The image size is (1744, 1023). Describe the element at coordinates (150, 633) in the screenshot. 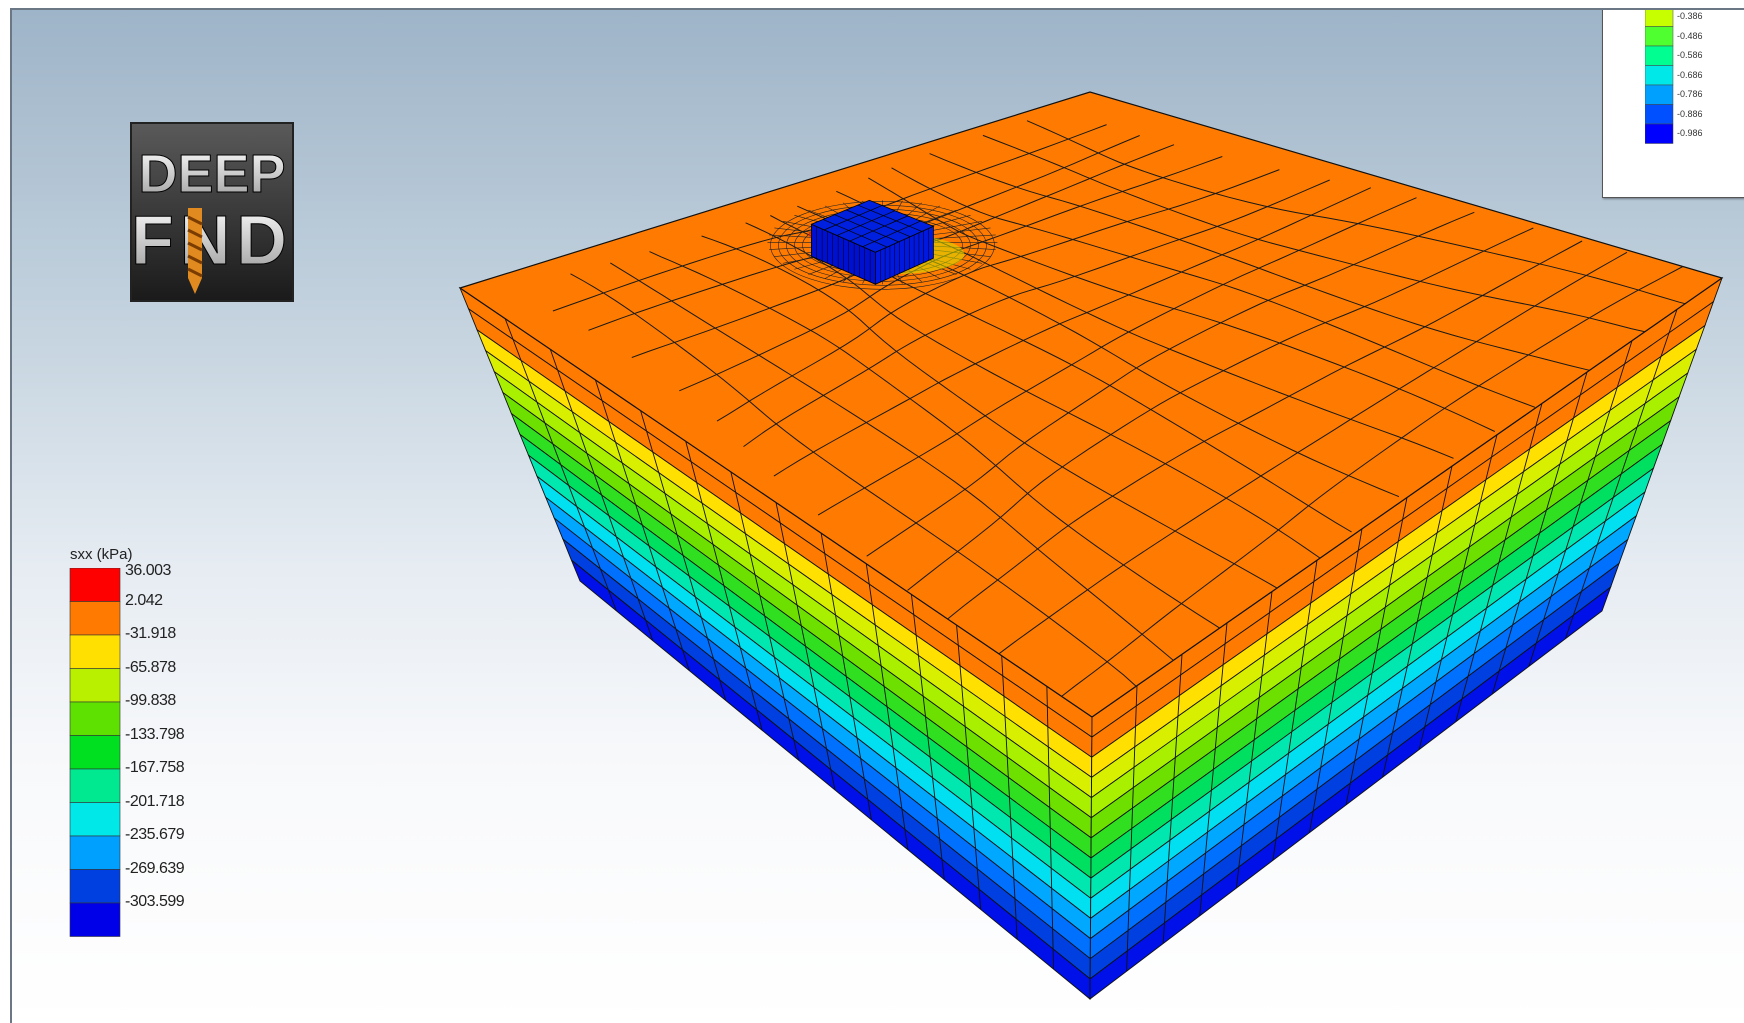

I see `legend-value: -31.918` at that location.